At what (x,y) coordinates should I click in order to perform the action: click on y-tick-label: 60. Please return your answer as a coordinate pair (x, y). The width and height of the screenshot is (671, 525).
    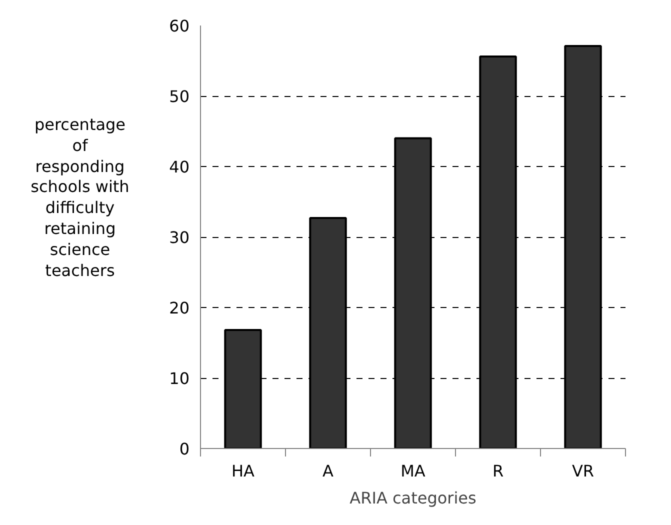
    Looking at the image, I should click on (179, 26).